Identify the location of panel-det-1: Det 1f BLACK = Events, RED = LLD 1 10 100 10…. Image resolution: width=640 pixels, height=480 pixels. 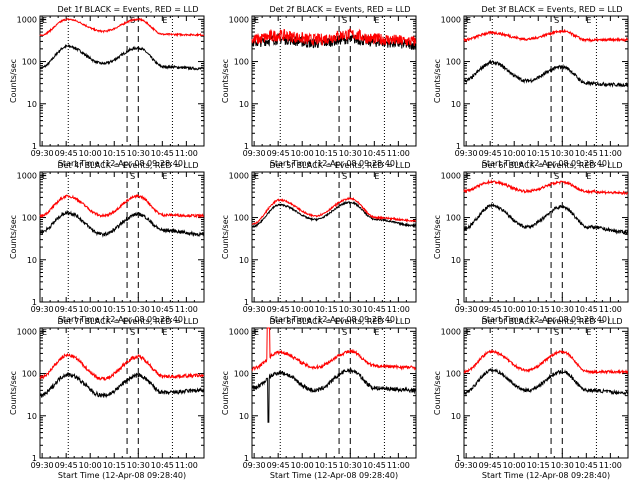
(107, 86).